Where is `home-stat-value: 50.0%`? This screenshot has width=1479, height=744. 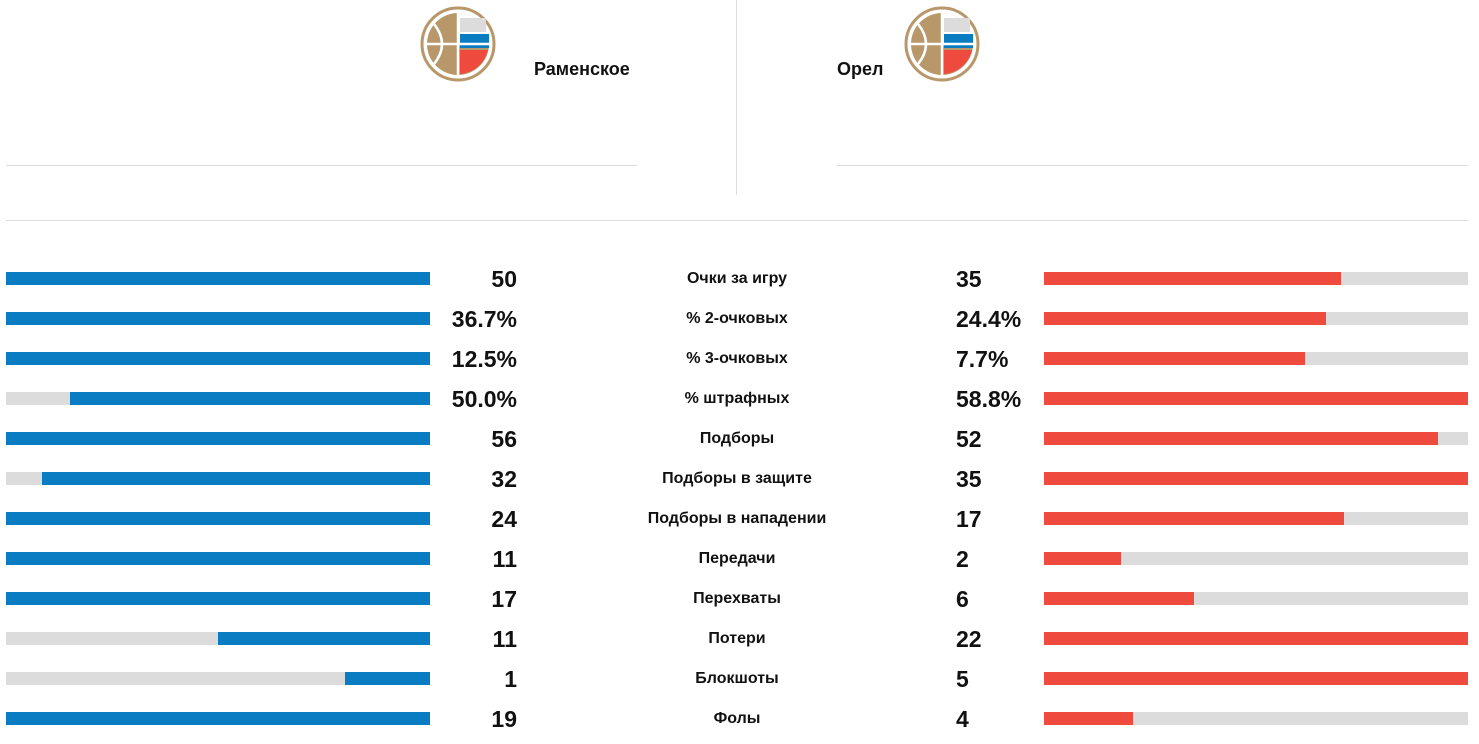 home-stat-value: 50.0% is located at coordinates (484, 399).